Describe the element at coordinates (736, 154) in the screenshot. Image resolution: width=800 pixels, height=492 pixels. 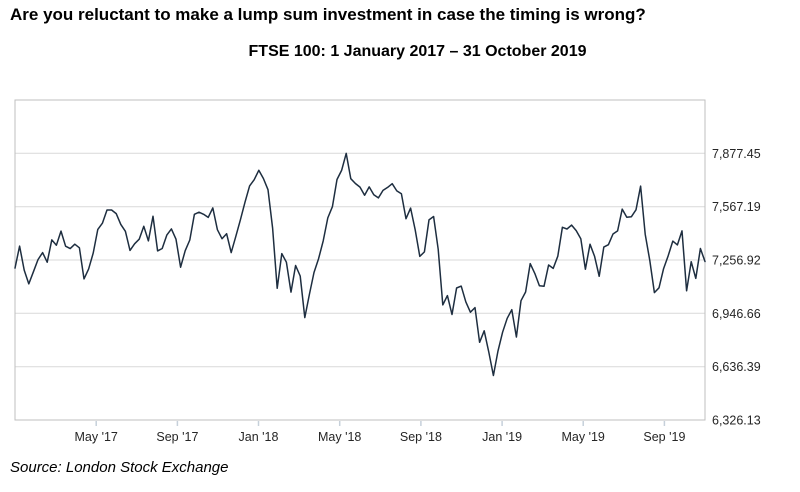
I see `y-axis-label: 7,877.45` at that location.